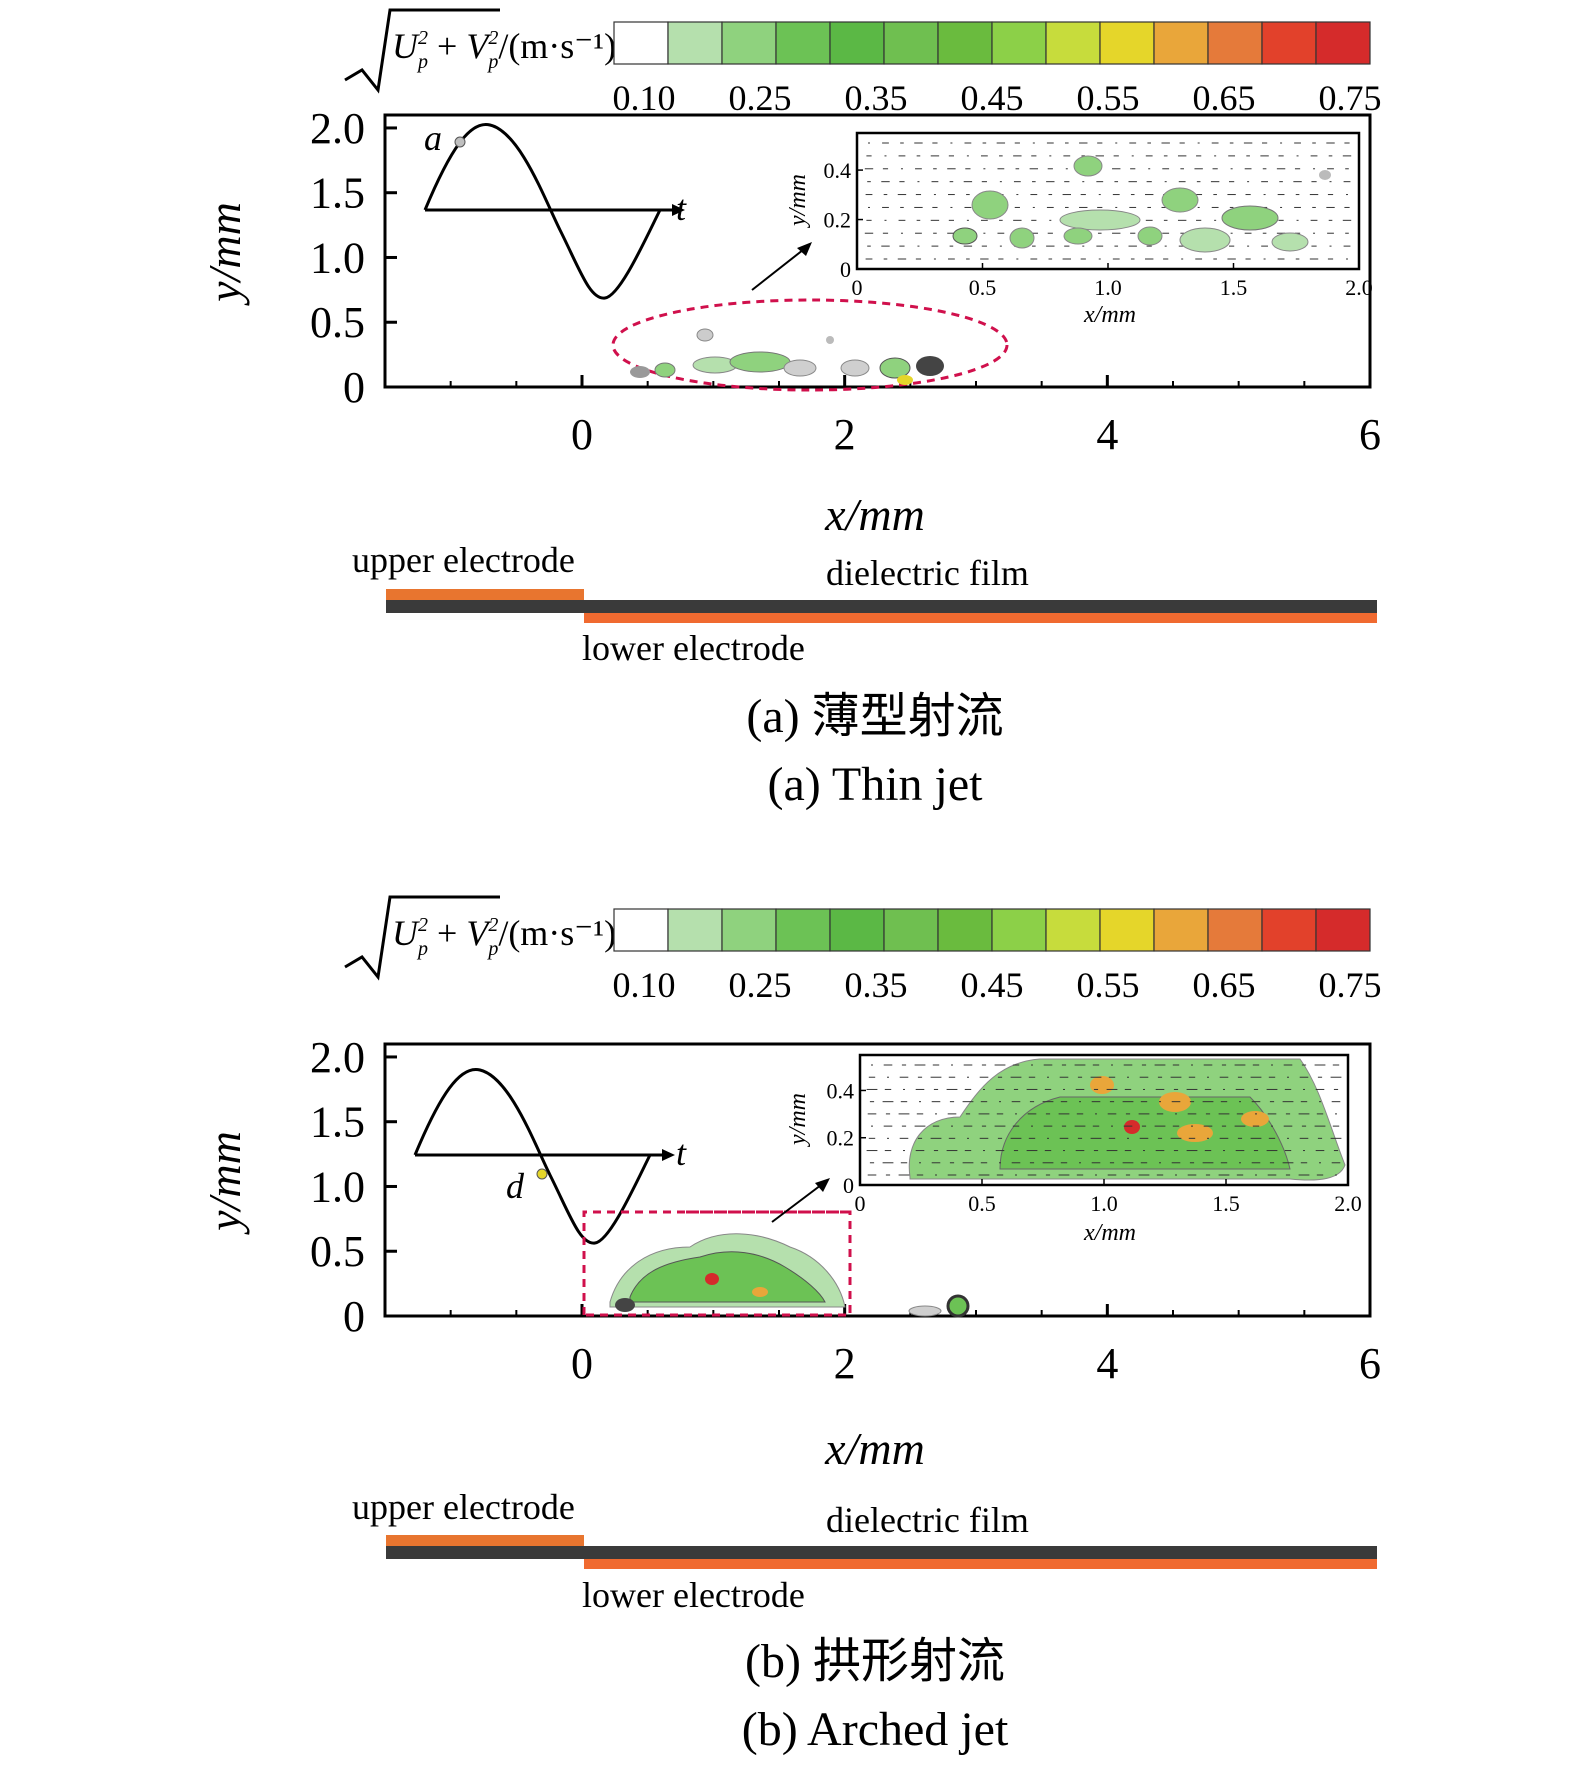  What do you see at coordinates (644, 985) in the screenshot?
I see `colorbar-tick-label: 0.10` at bounding box center [644, 985].